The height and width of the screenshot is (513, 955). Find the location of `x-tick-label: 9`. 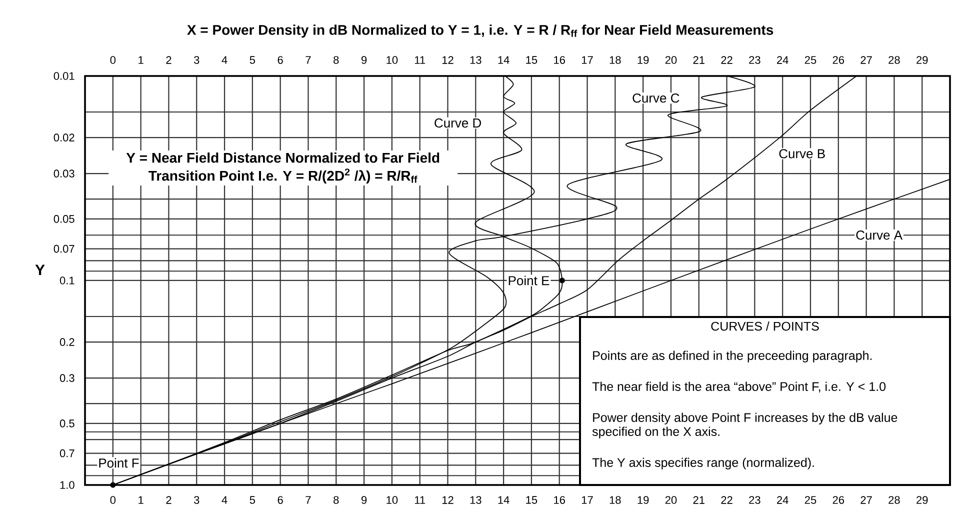

x-tick-label: 9 is located at coordinates (364, 500).